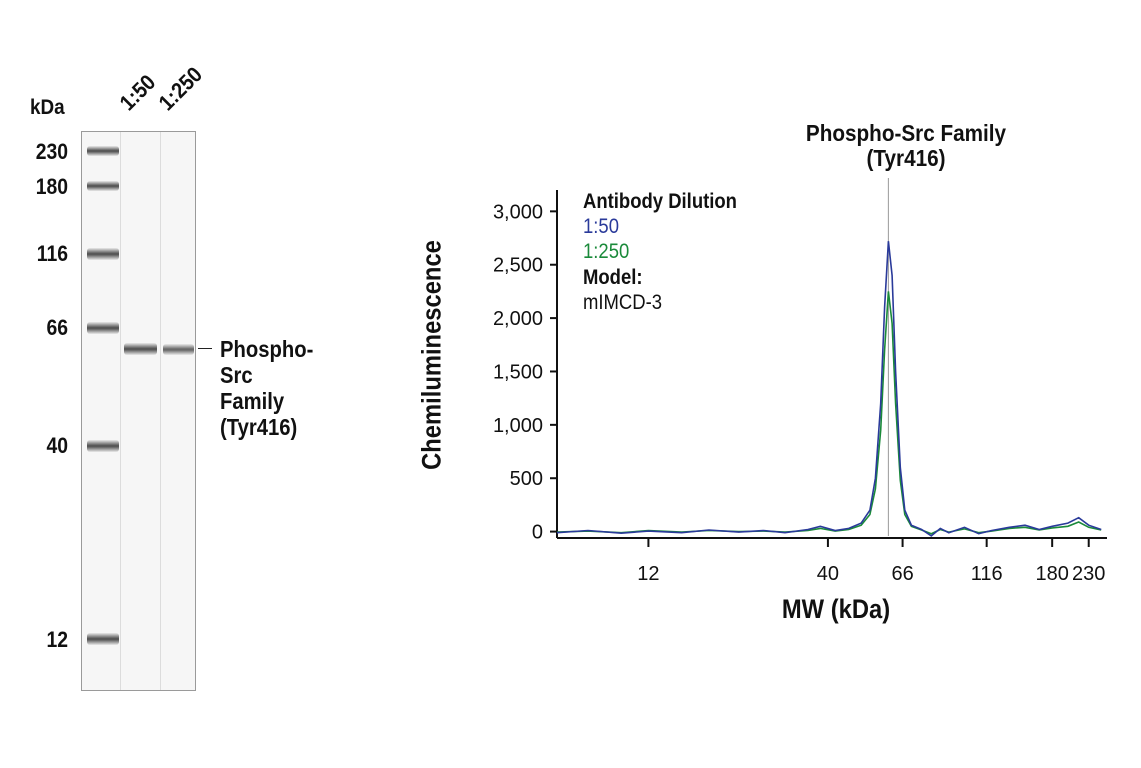 Image resolution: width=1141 pixels, height=768 pixels. I want to click on x-tick-label-40: 40, so click(828, 574).